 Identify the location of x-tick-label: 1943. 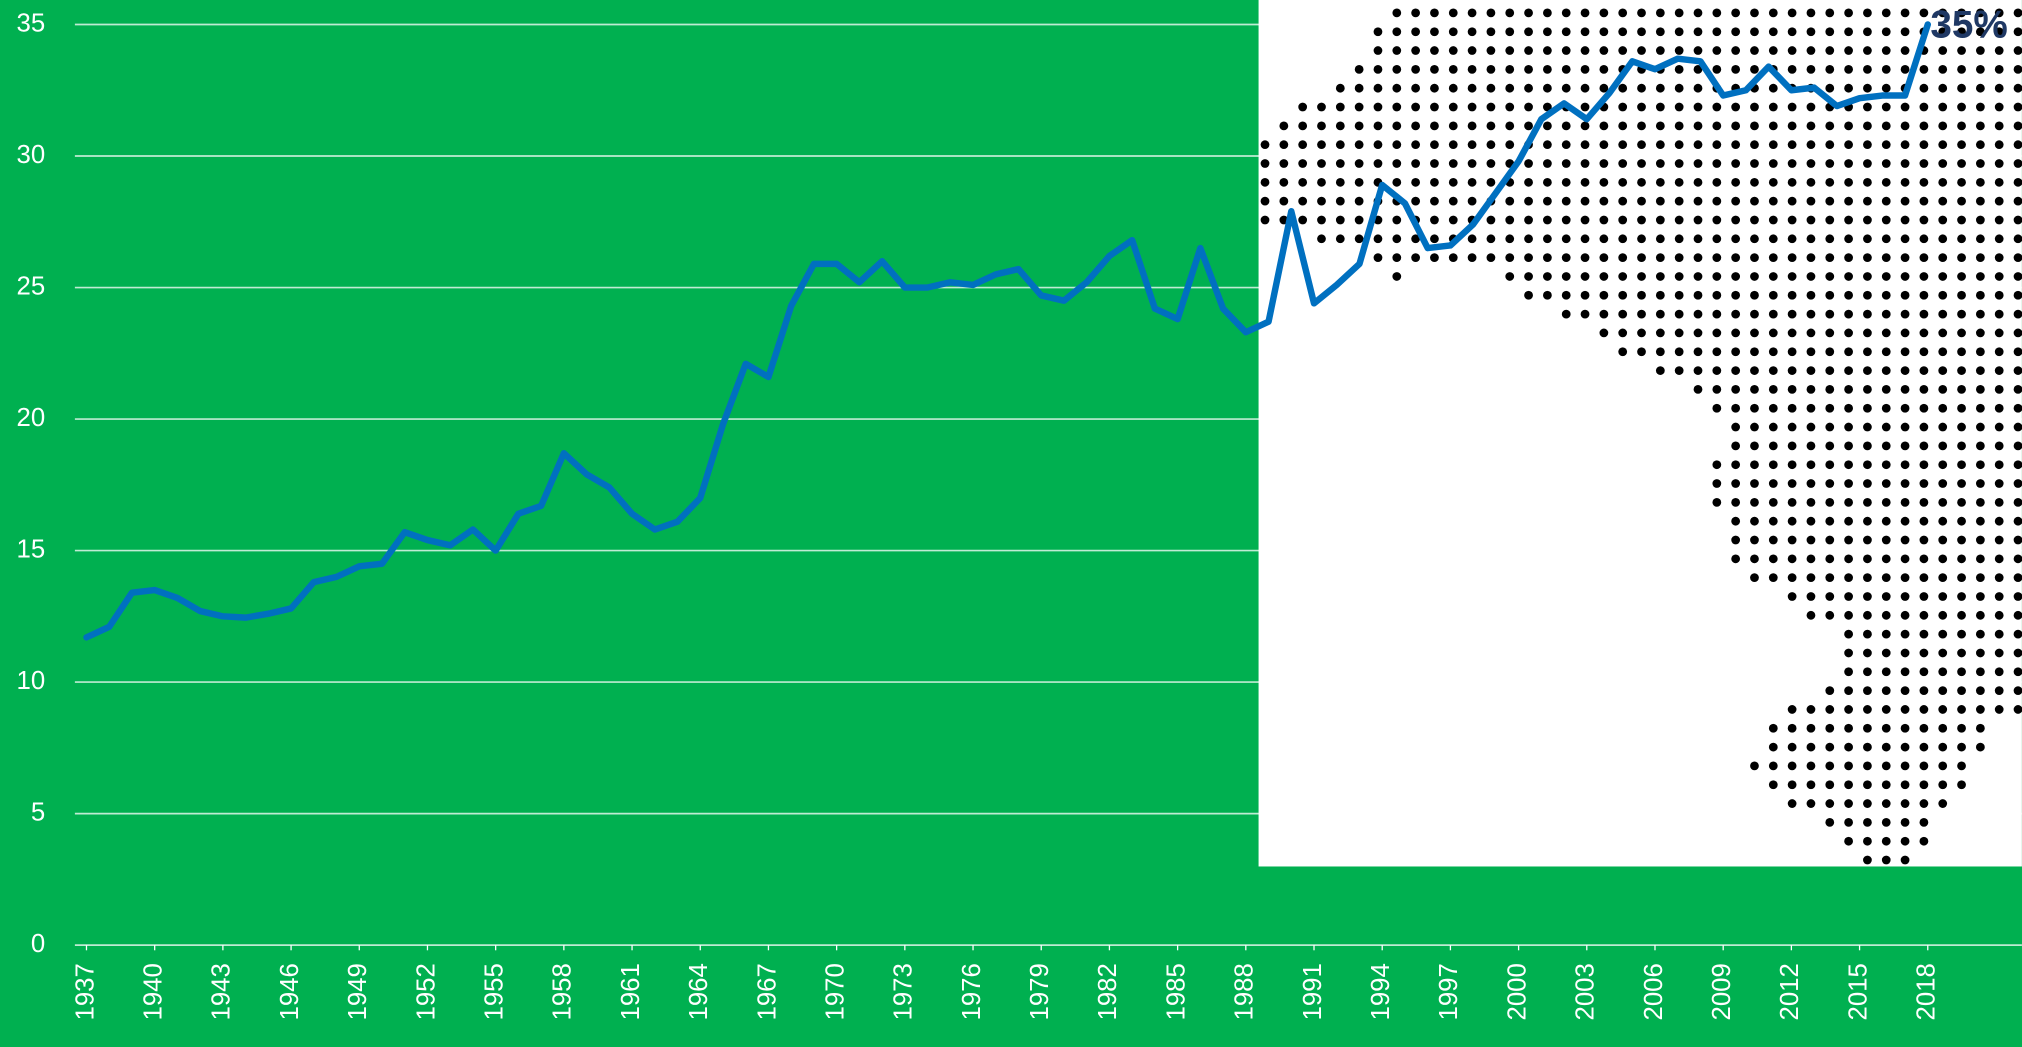
(222, 991).